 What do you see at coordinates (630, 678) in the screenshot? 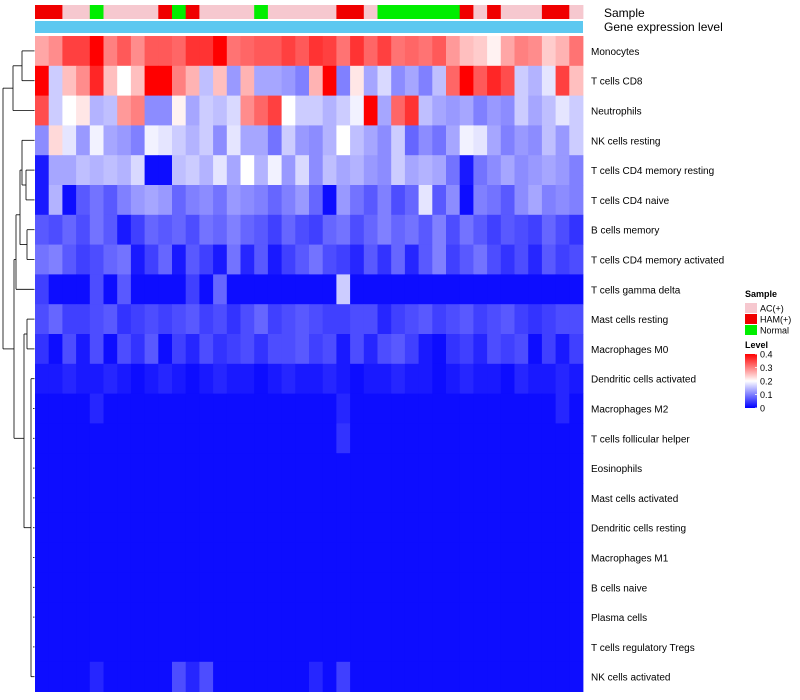
I see `row-label: NK cells activated` at bounding box center [630, 678].